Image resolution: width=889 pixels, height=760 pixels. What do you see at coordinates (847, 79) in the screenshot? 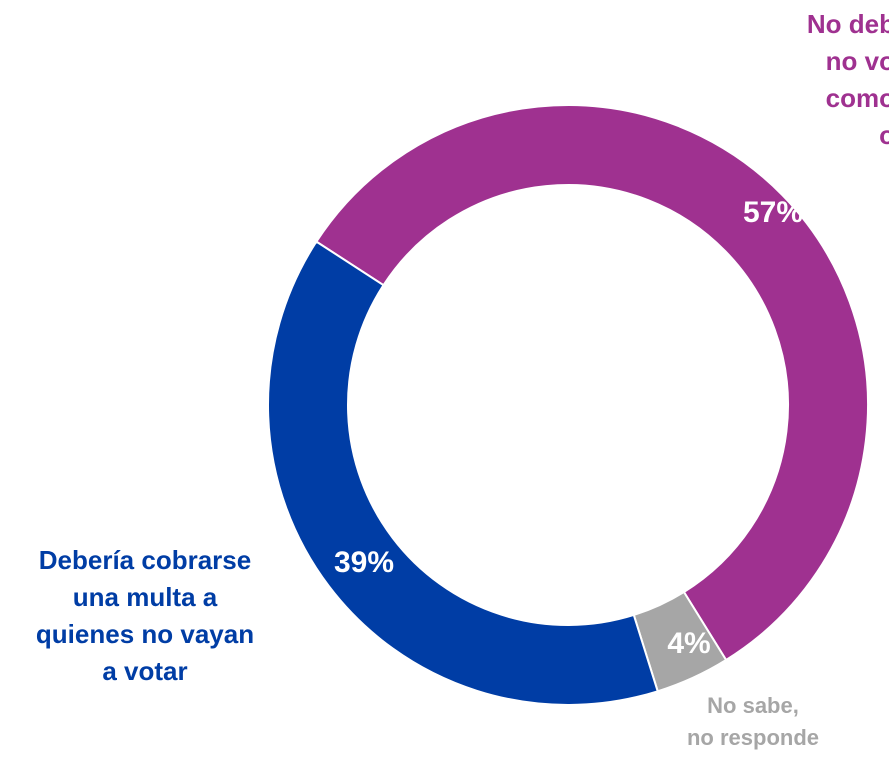
I see `legend-label-no-multa: No deb no vo como o` at bounding box center [847, 79].